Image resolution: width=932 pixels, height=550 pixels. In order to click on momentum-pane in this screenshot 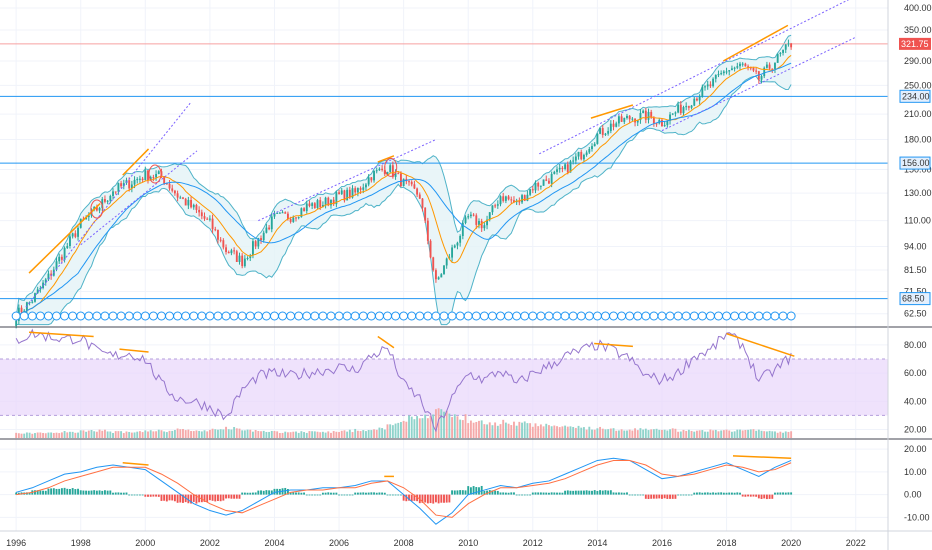, I will do `click(404, 490)`.